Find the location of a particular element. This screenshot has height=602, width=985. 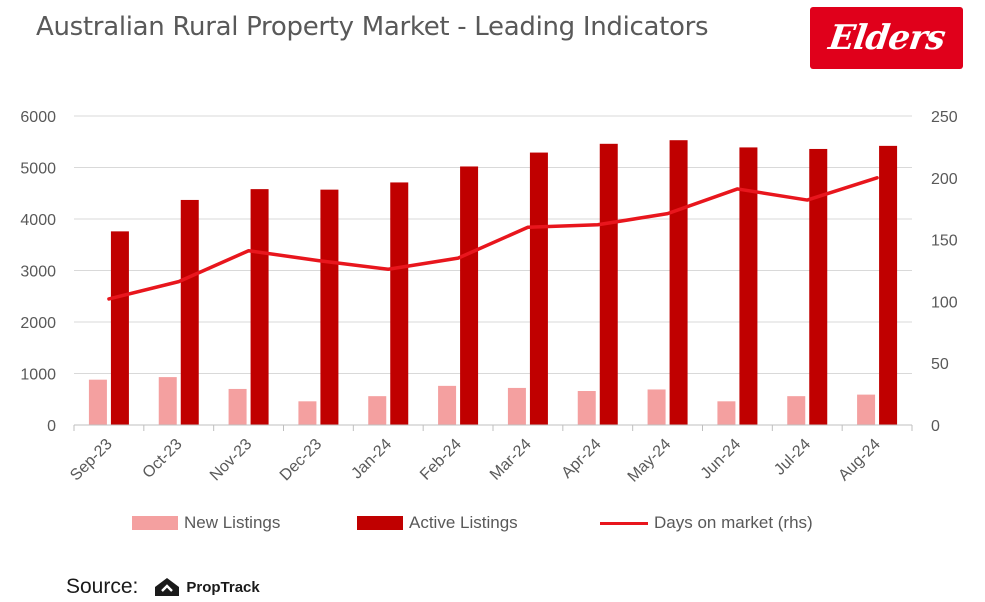

elders-logo: Elders is located at coordinates (886, 38).